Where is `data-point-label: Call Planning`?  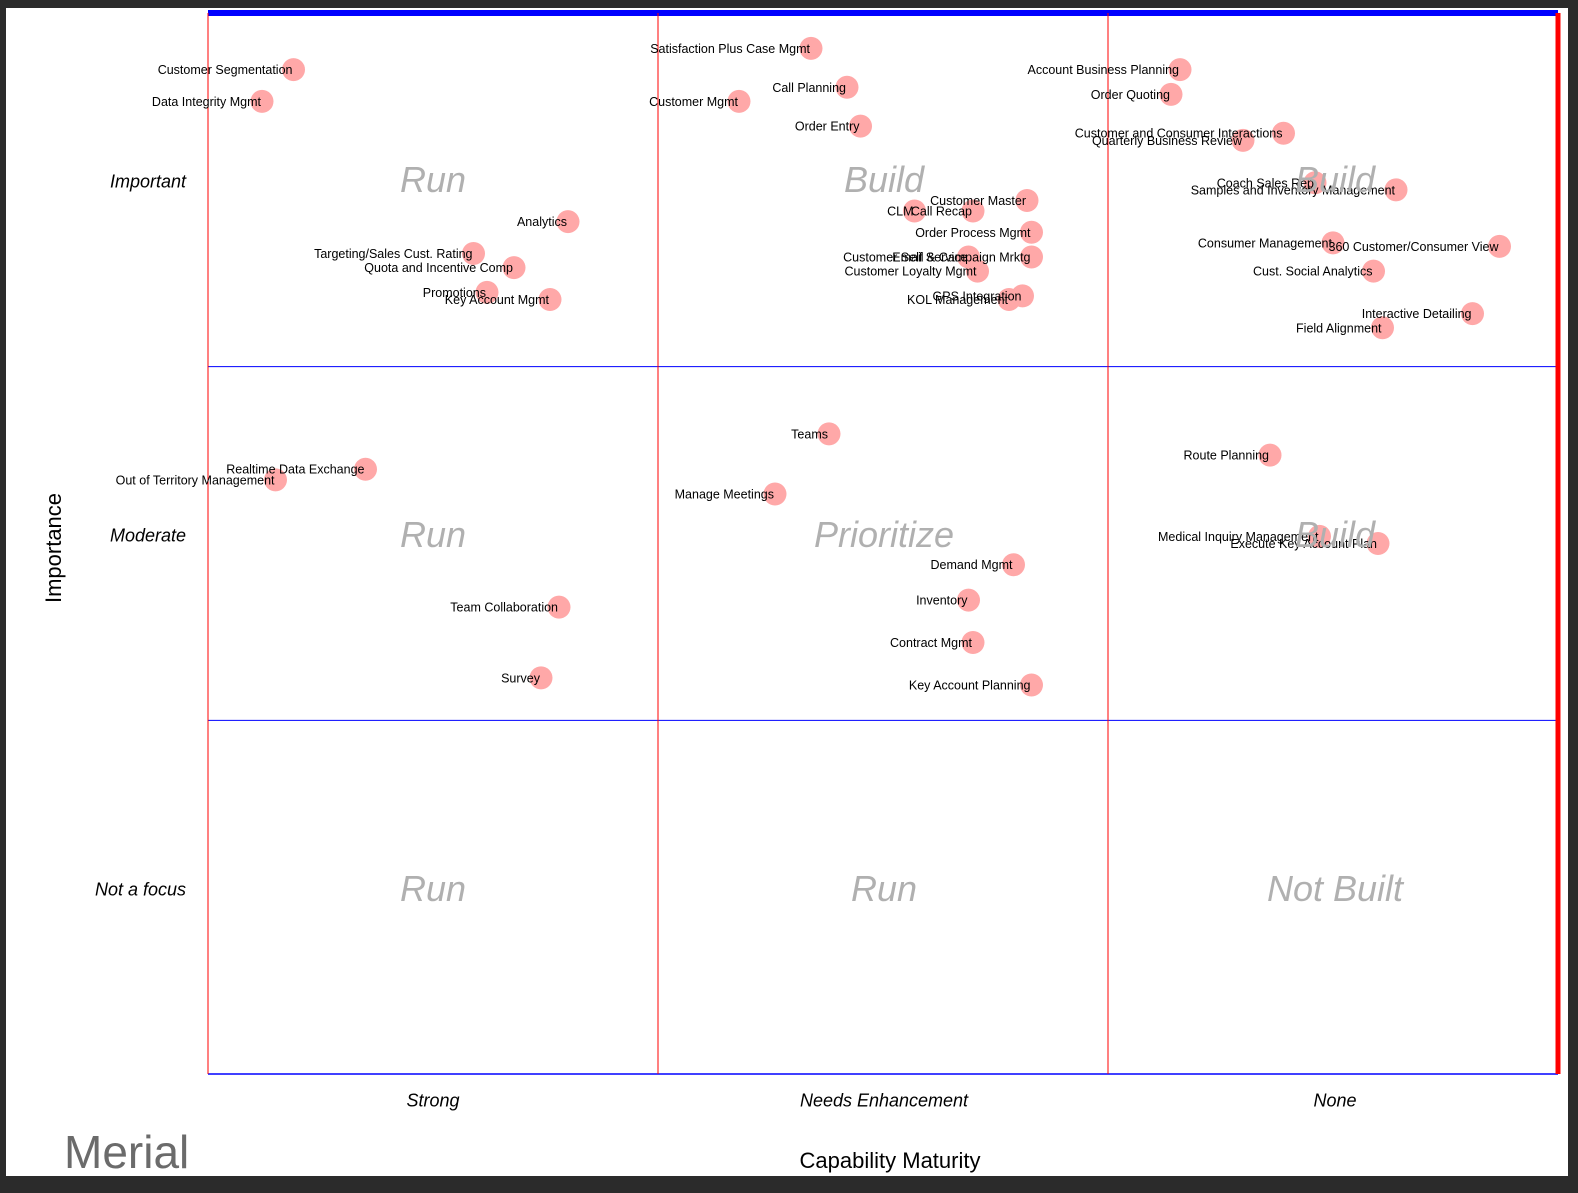
data-point-label: Call Planning is located at coordinates (809, 88).